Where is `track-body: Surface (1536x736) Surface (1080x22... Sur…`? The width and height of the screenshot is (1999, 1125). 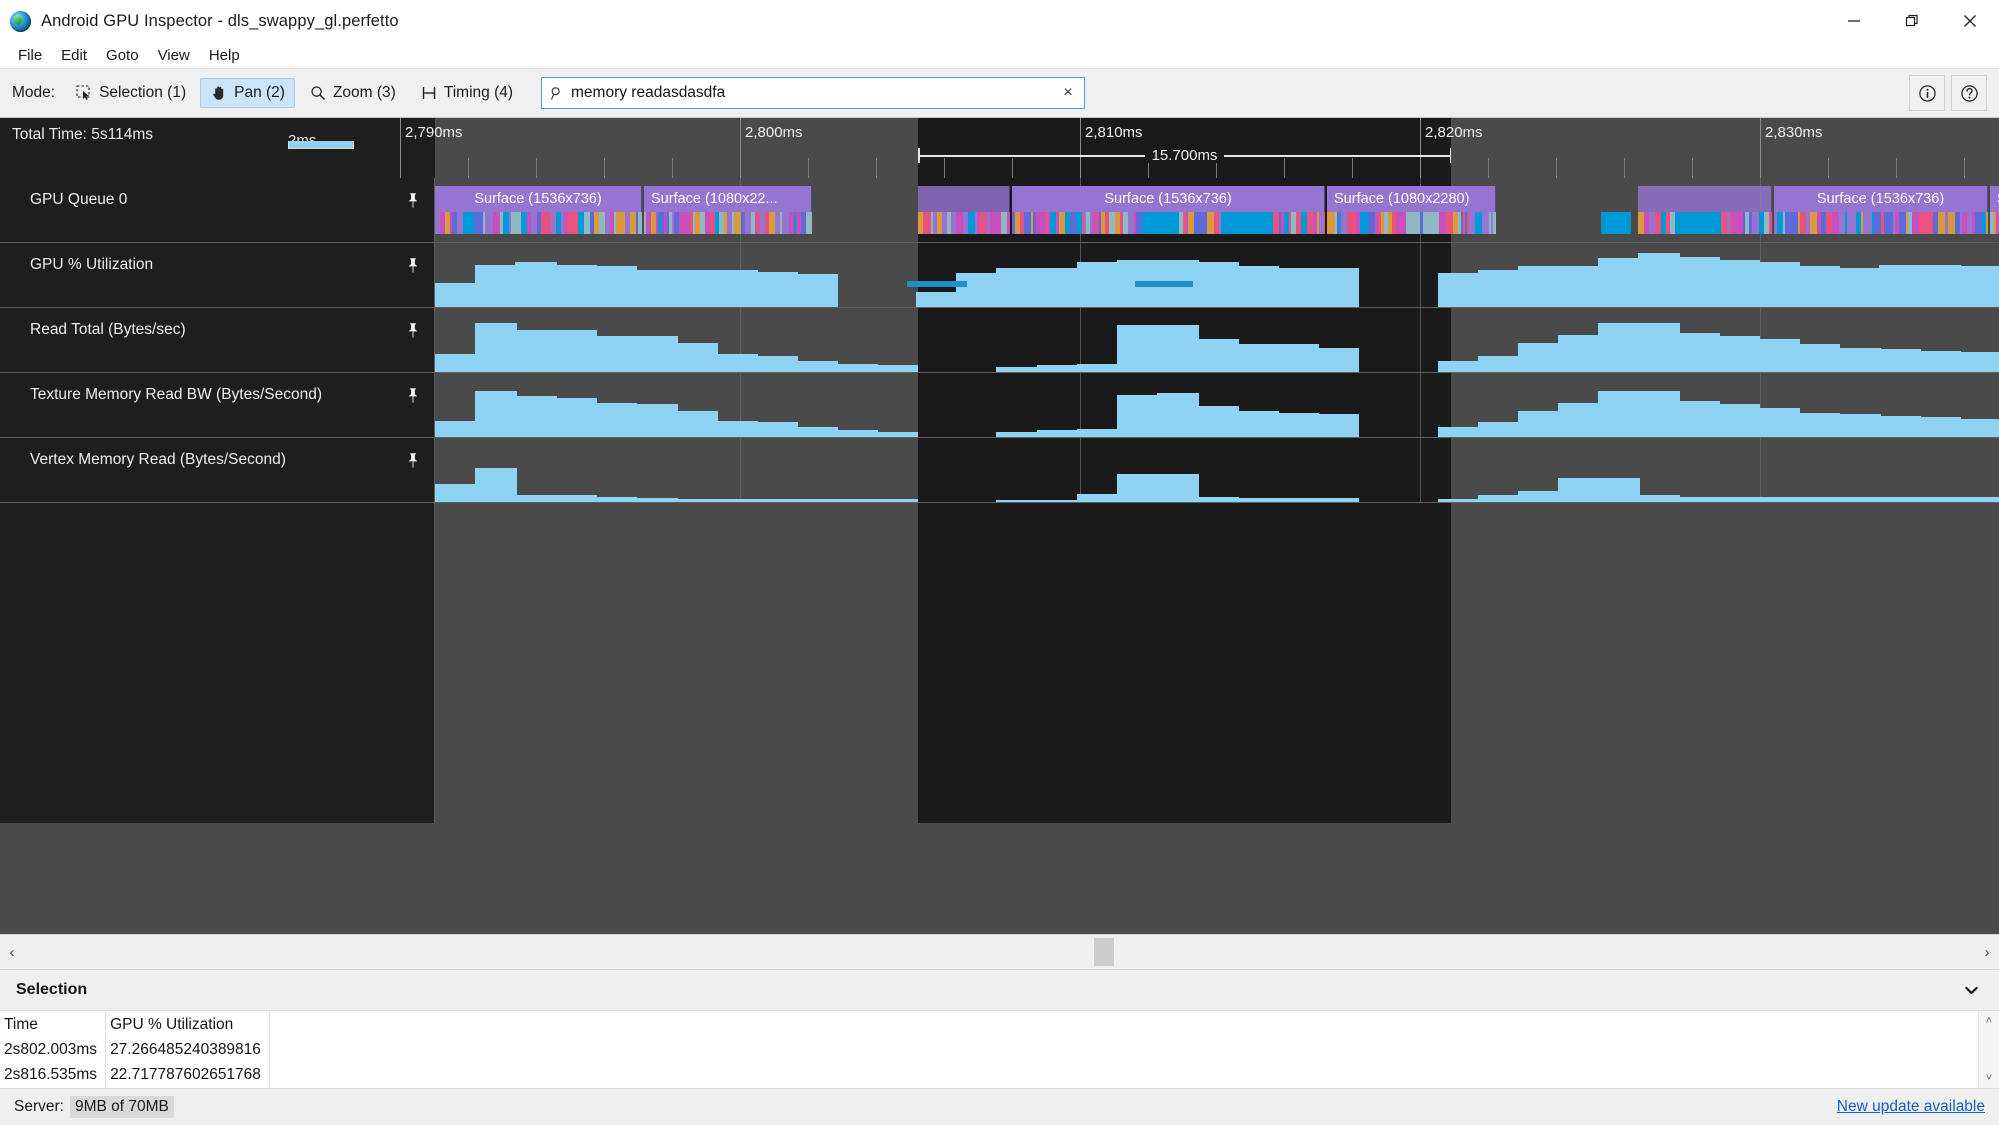 track-body: Surface (1536x736) Surface (1080x22... Sur… is located at coordinates (1217, 210).